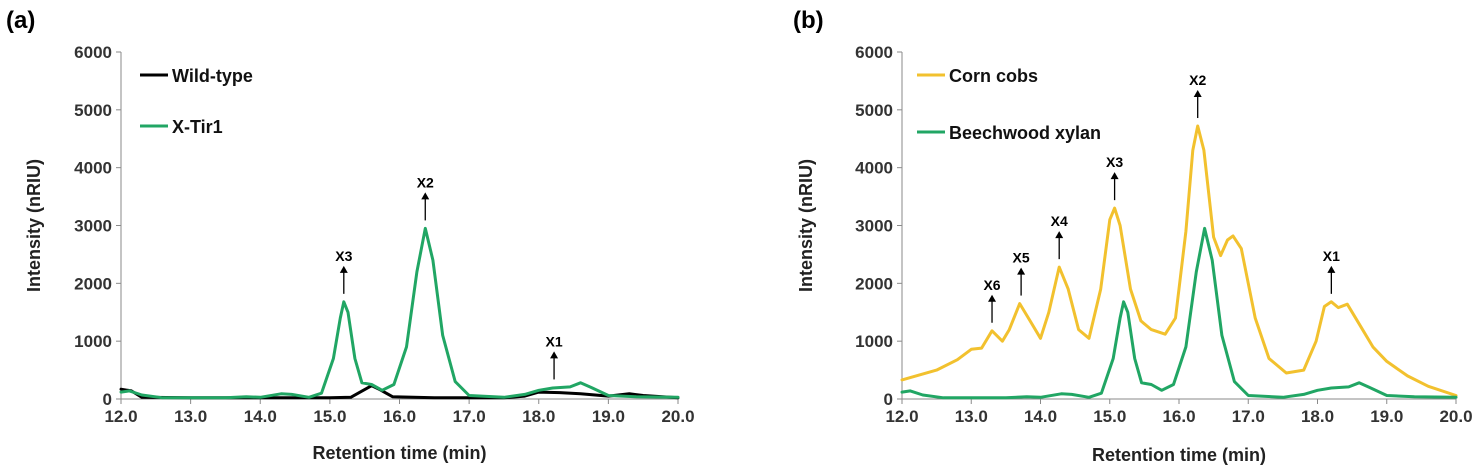 This screenshot has height=472, width=1474. I want to click on peak-annotation-x6: X6, so click(992, 300).